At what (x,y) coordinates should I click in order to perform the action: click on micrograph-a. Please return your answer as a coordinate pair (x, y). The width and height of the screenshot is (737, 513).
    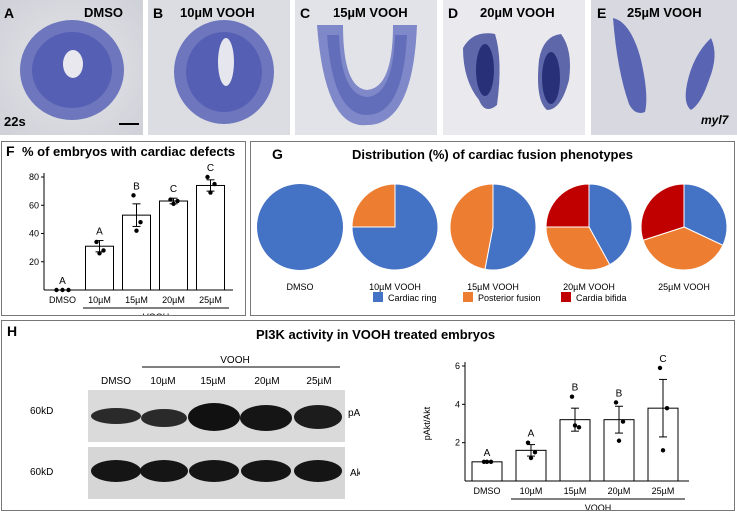
    Looking at the image, I should click on (71, 67).